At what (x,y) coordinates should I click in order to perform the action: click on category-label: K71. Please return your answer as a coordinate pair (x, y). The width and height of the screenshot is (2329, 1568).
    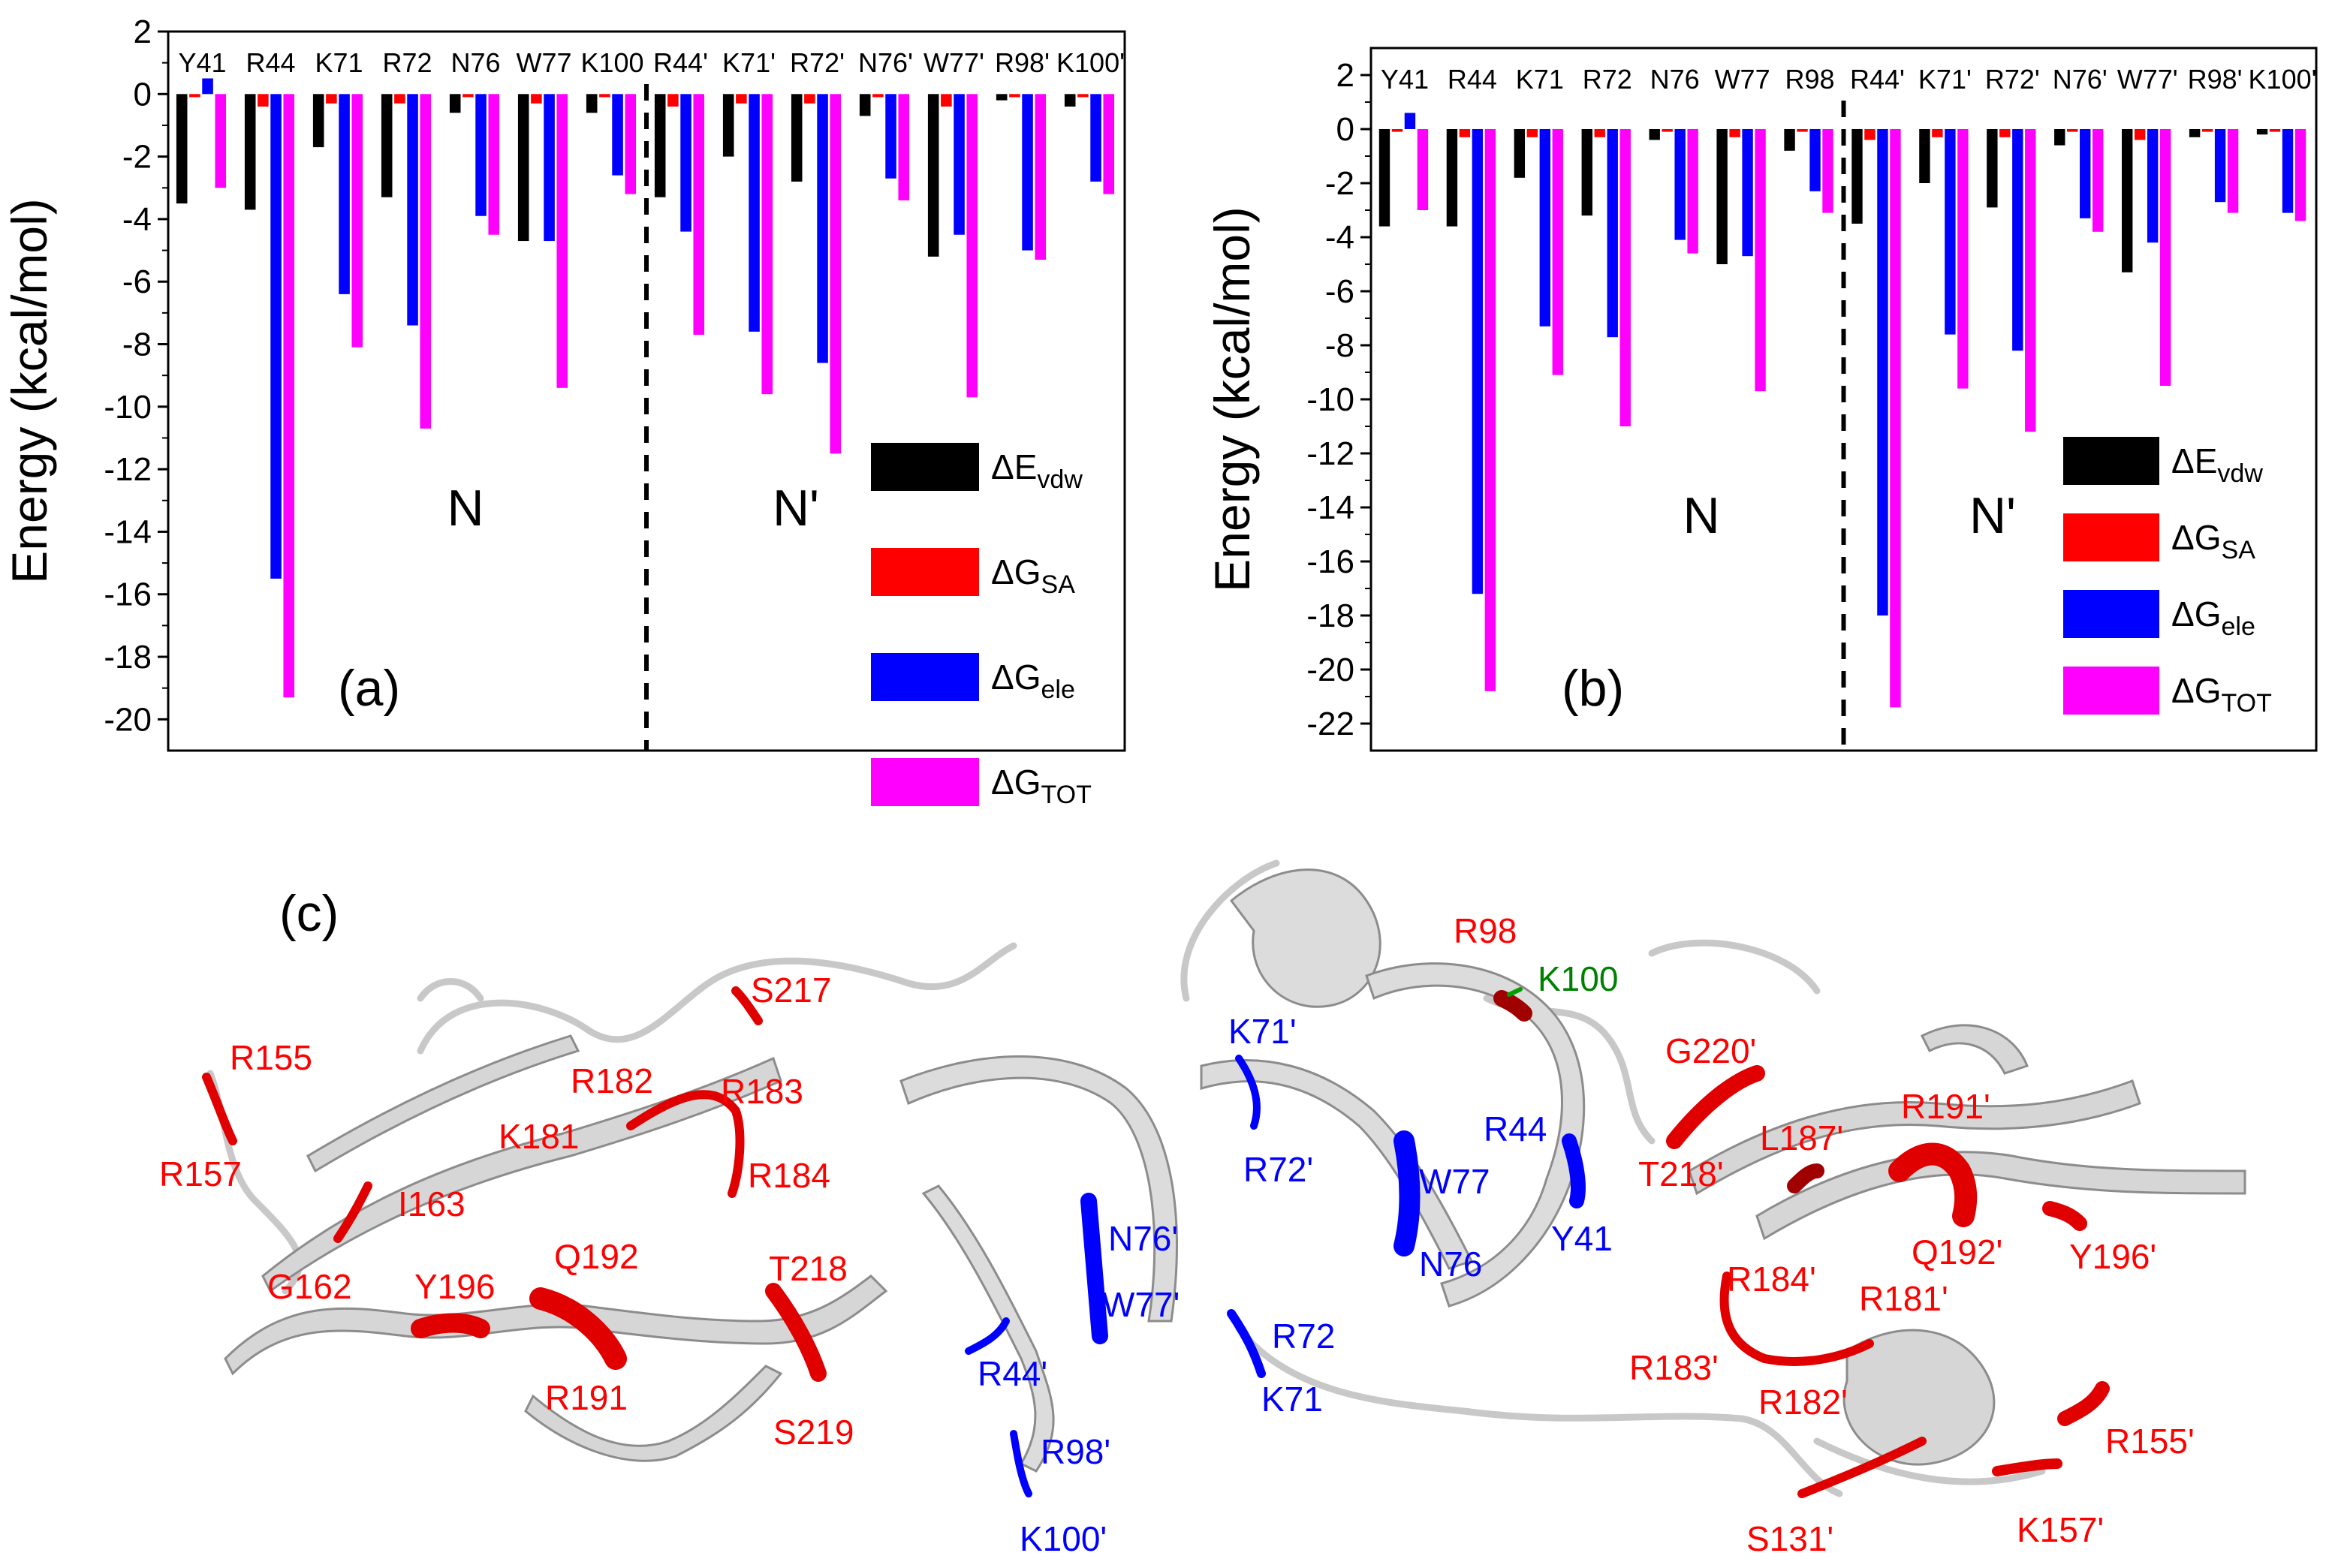
    Looking at the image, I should click on (339, 62).